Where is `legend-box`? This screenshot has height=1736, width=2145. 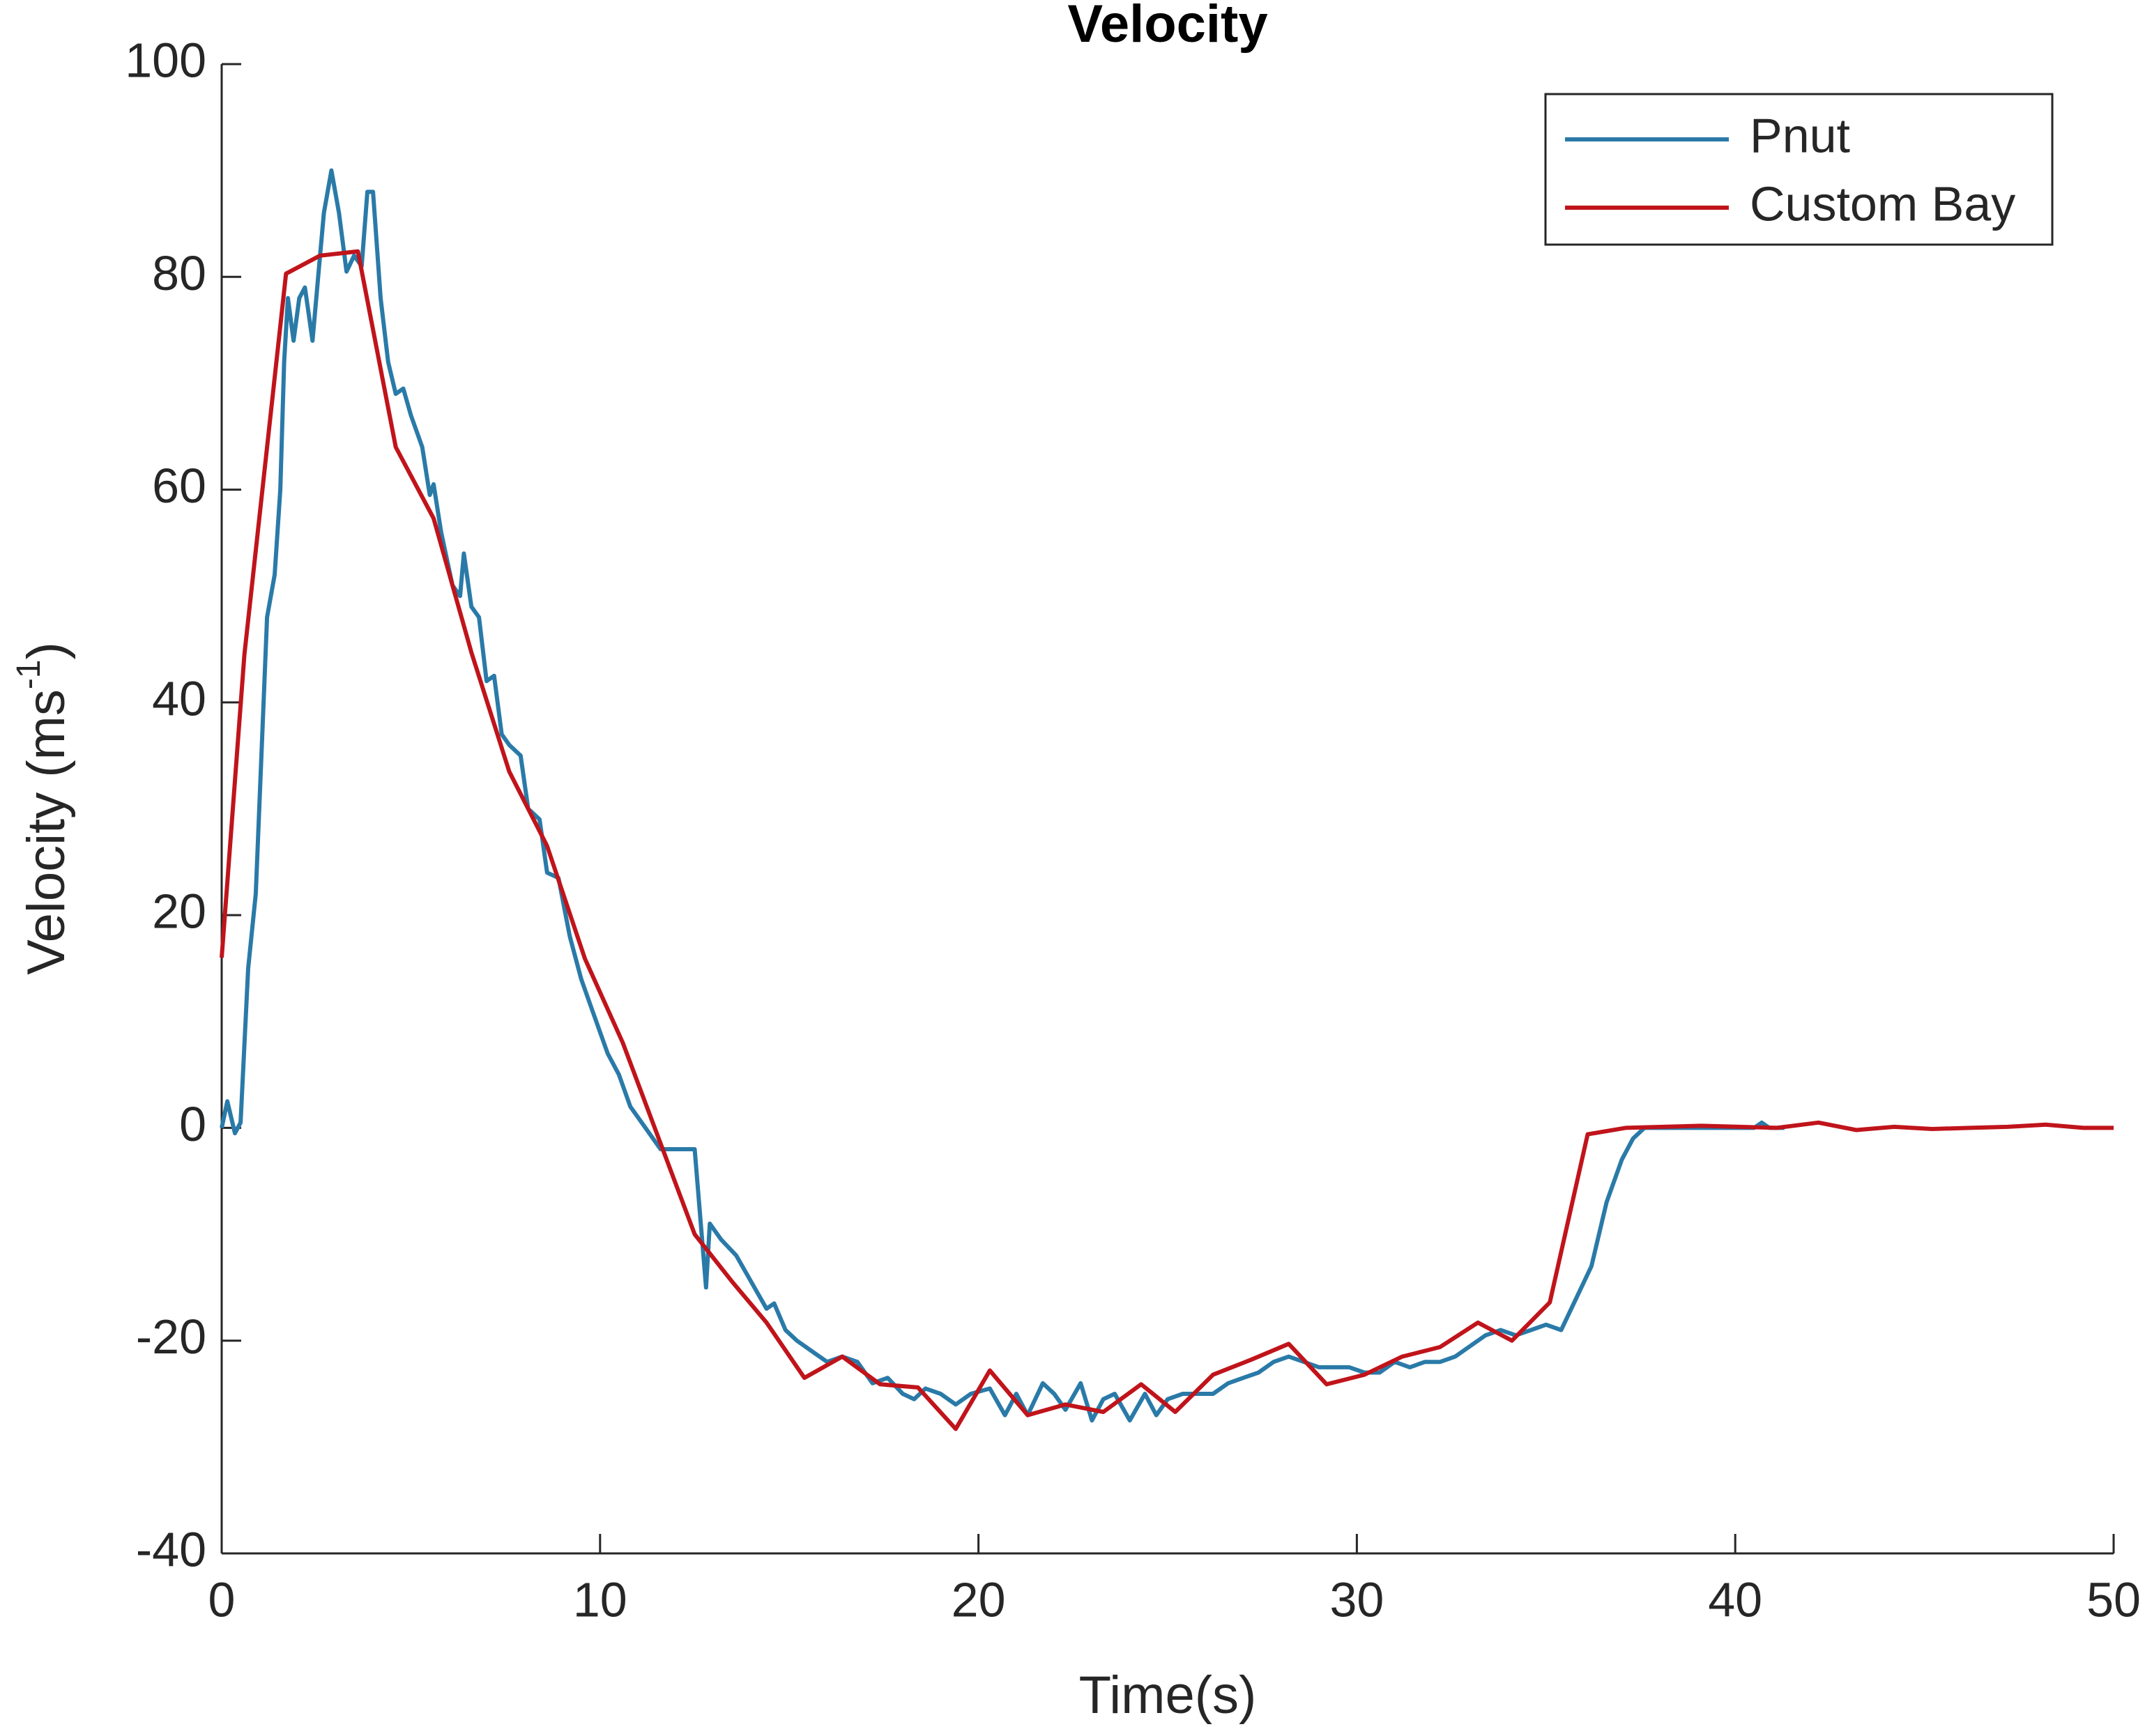 legend-box is located at coordinates (1799, 169).